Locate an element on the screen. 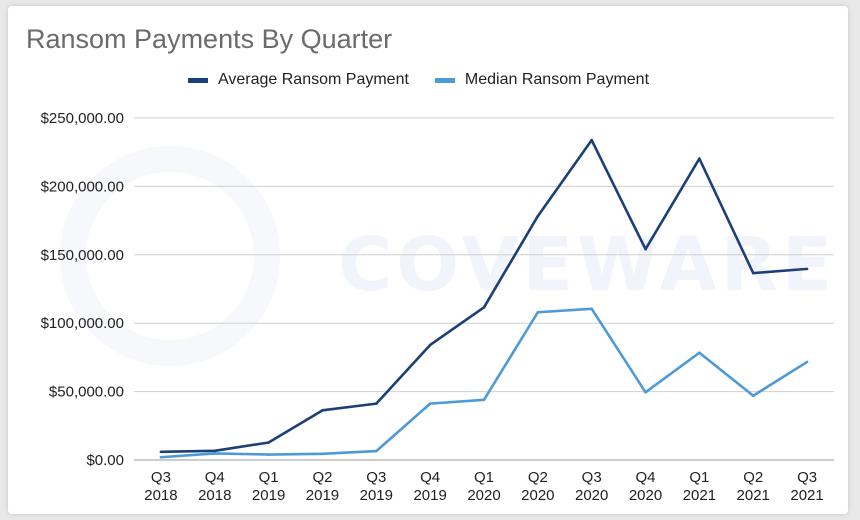 The image size is (860, 520). y-tick-label: $250,000.00 is located at coordinates (82, 118).